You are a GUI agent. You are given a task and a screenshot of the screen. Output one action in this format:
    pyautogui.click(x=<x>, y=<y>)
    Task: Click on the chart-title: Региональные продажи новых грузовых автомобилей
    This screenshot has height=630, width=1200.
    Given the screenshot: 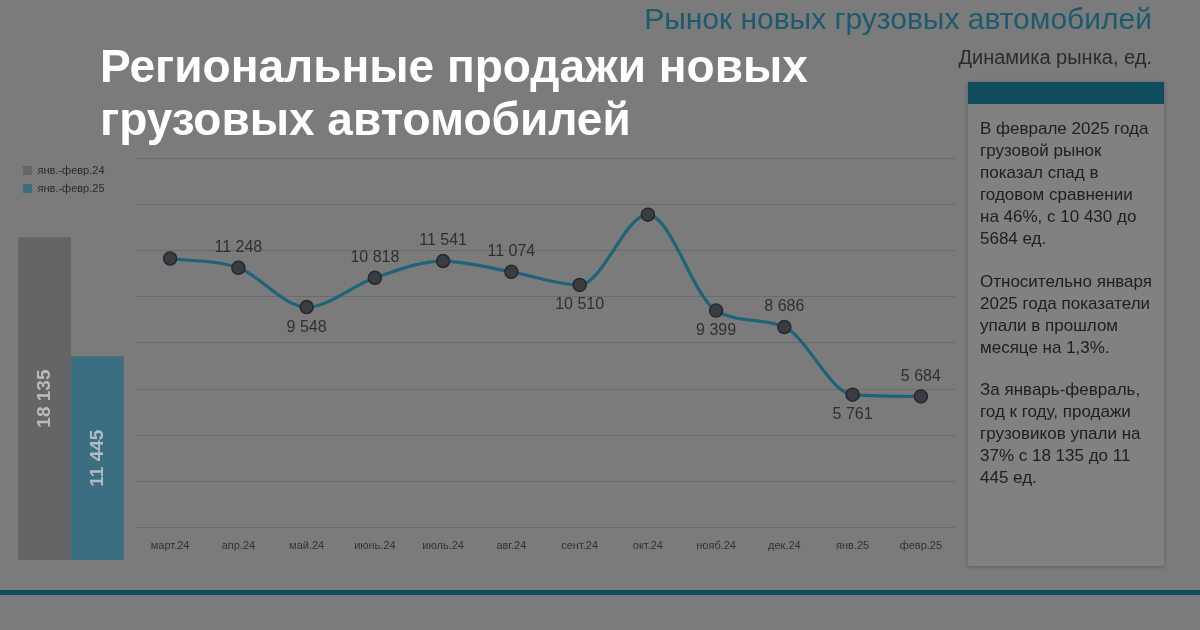 What is the action you would take?
    pyautogui.click(x=454, y=93)
    